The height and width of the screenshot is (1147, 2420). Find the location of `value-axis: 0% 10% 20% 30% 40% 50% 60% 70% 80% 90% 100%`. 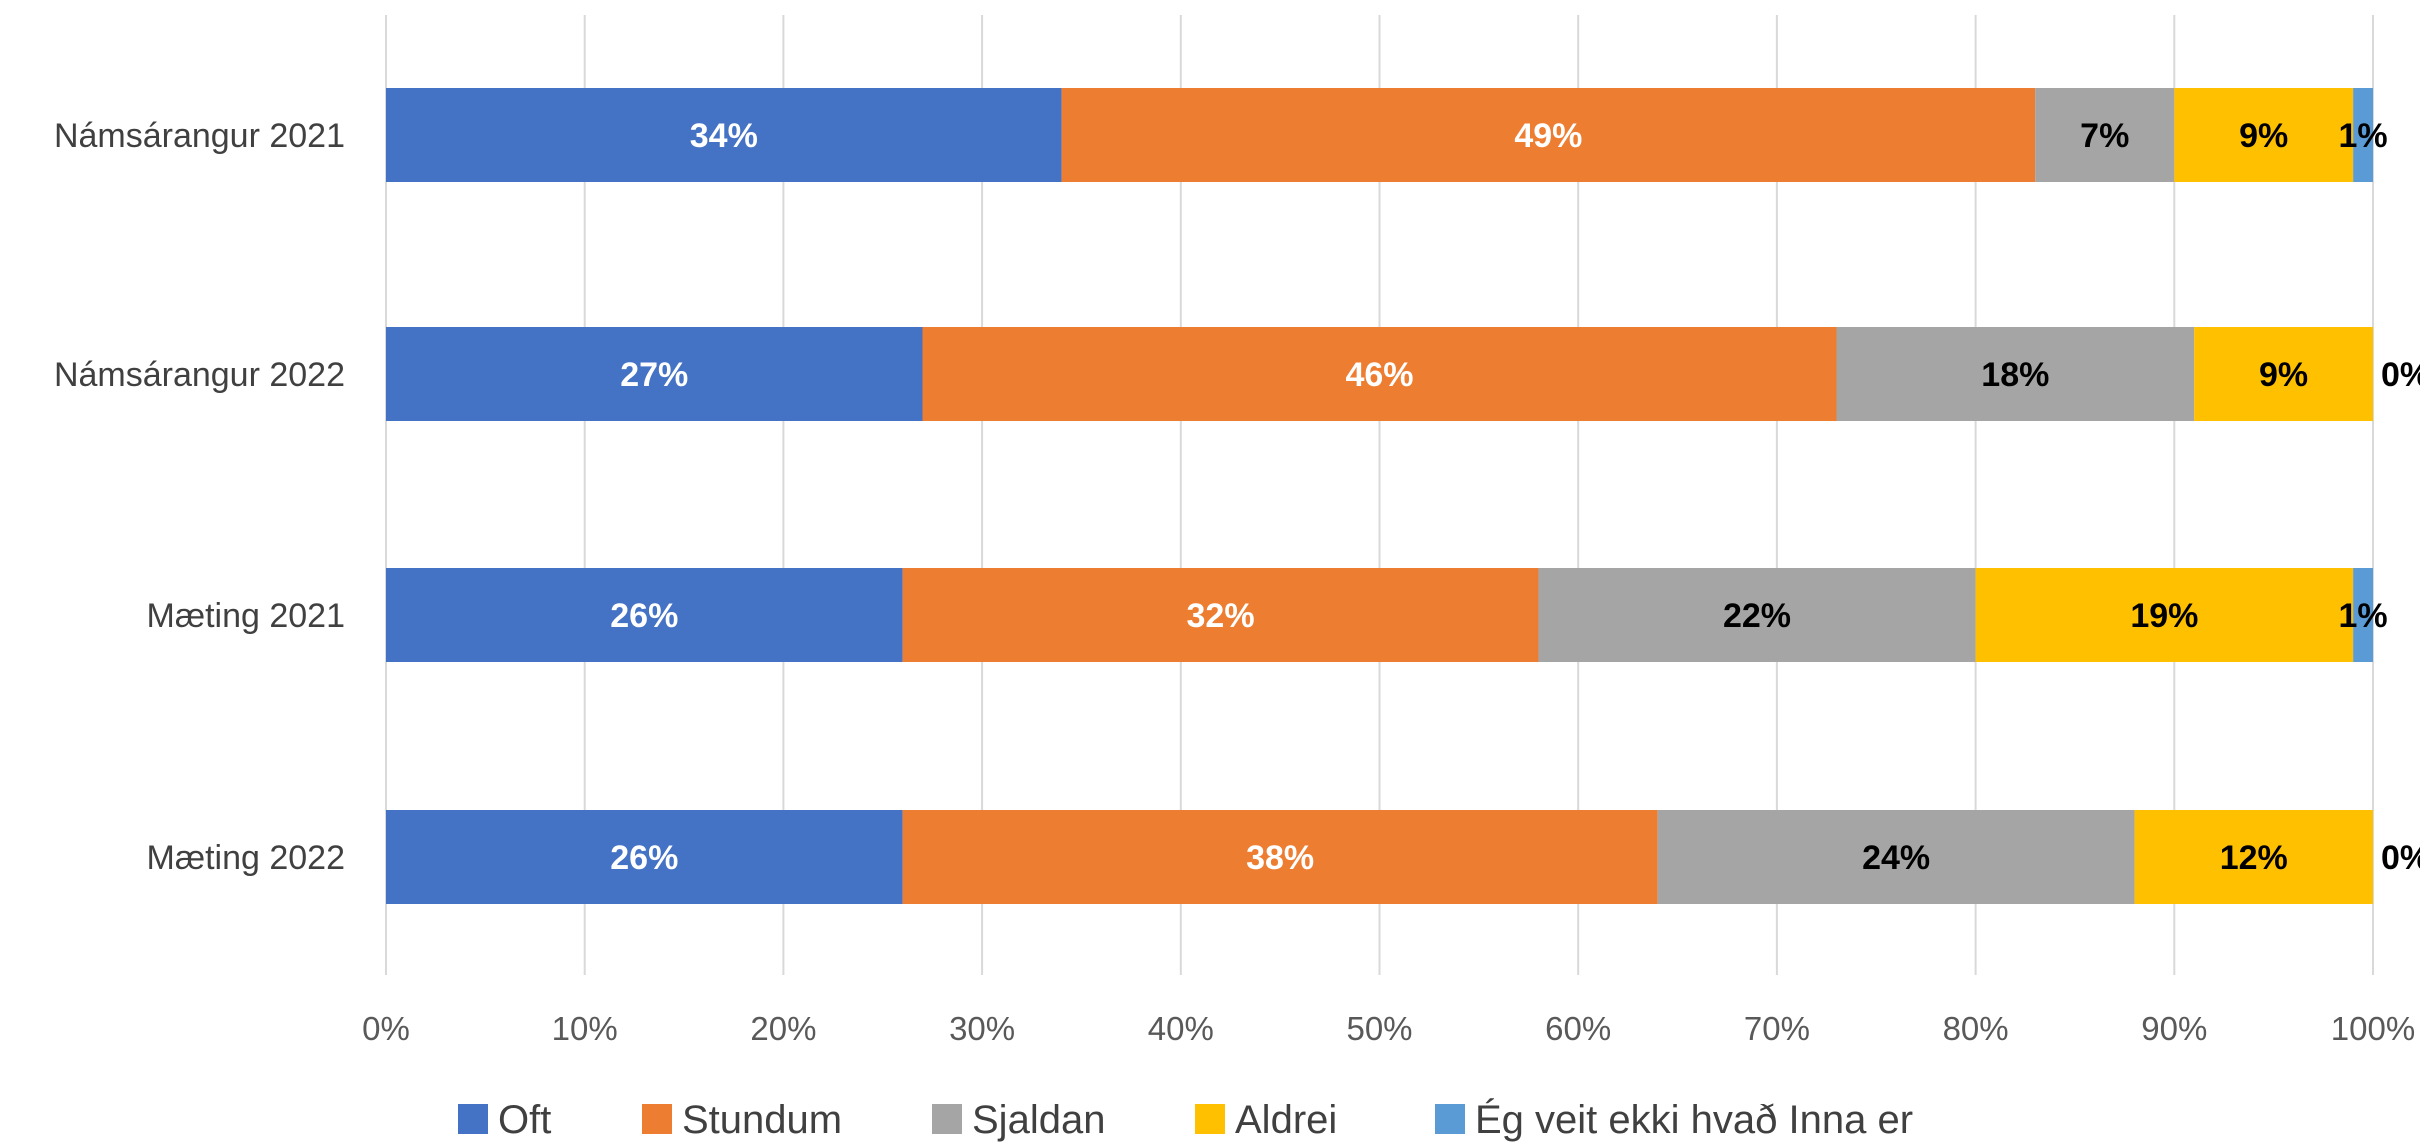

value-axis: 0% 10% 20% 30% 40% 50% 60% 70% 80% 90% 100% is located at coordinates (1388, 1028).